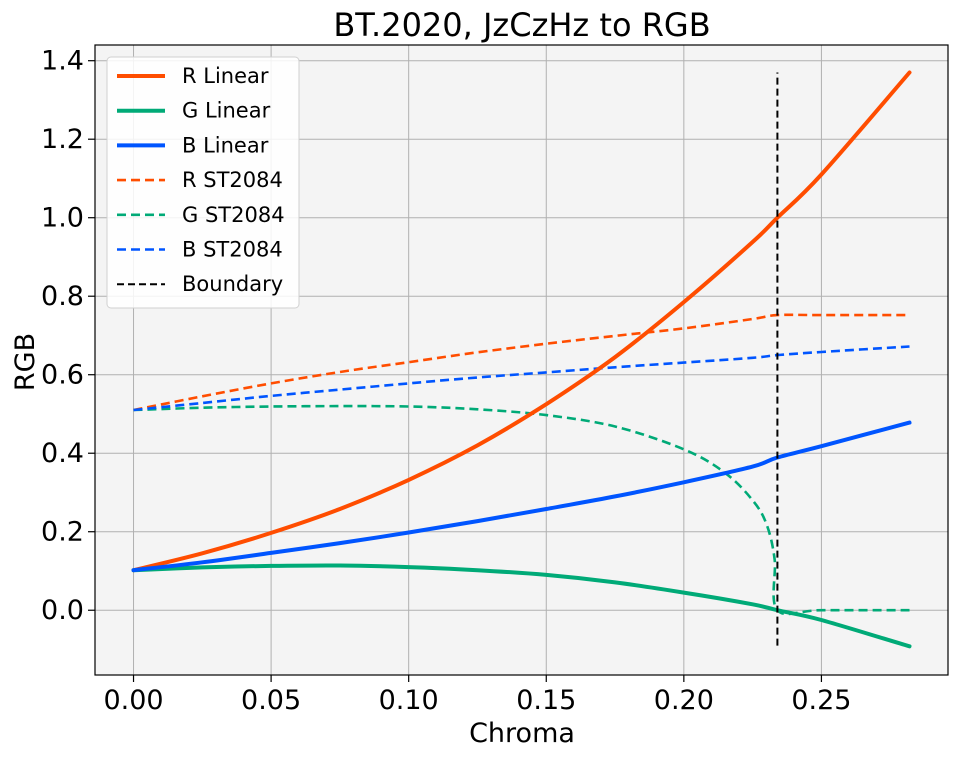 Image resolution: width=960 pixels, height=760 pixels. Describe the element at coordinates (821, 700) in the screenshot. I see `x-tick-label: 0.25` at that location.